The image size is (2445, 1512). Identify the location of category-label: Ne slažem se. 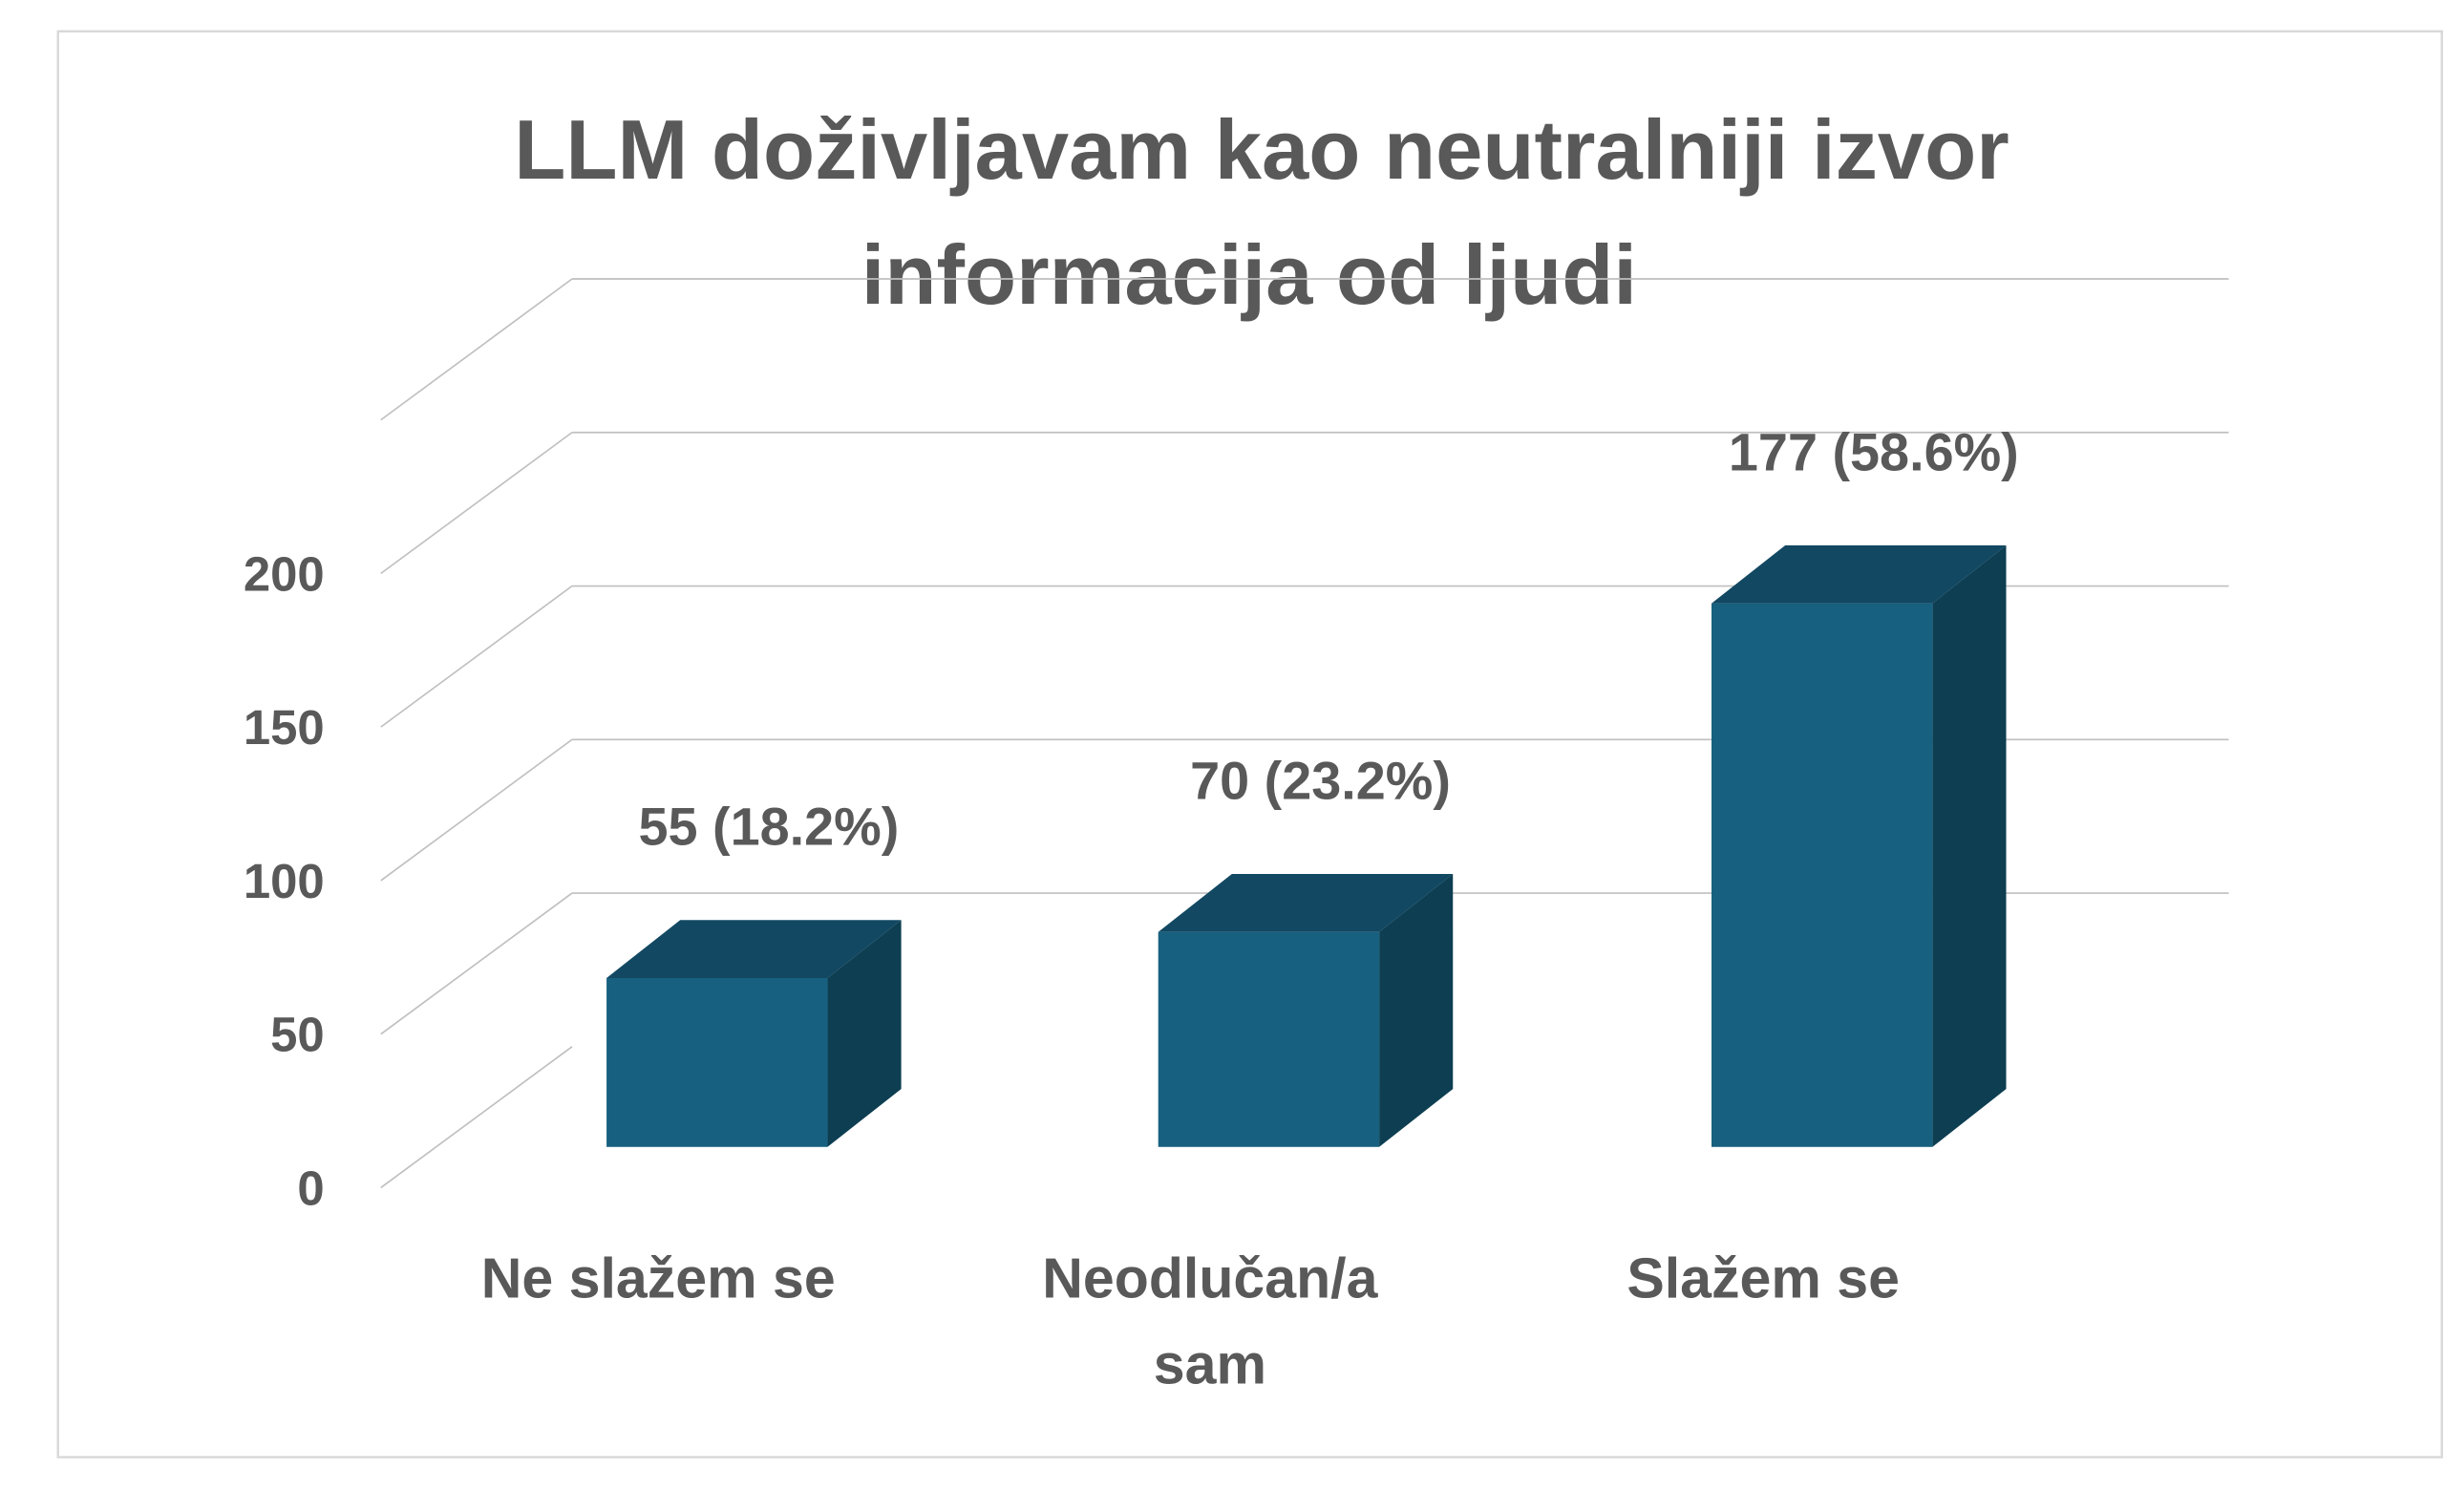
(659, 1278).